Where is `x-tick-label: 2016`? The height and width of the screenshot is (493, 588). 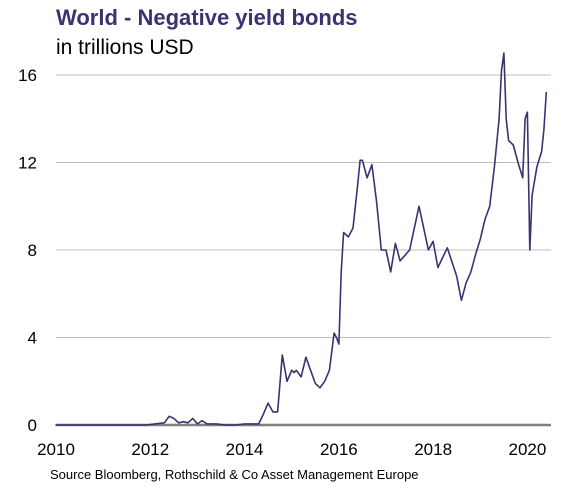
x-tick-label: 2016 is located at coordinates (339, 449).